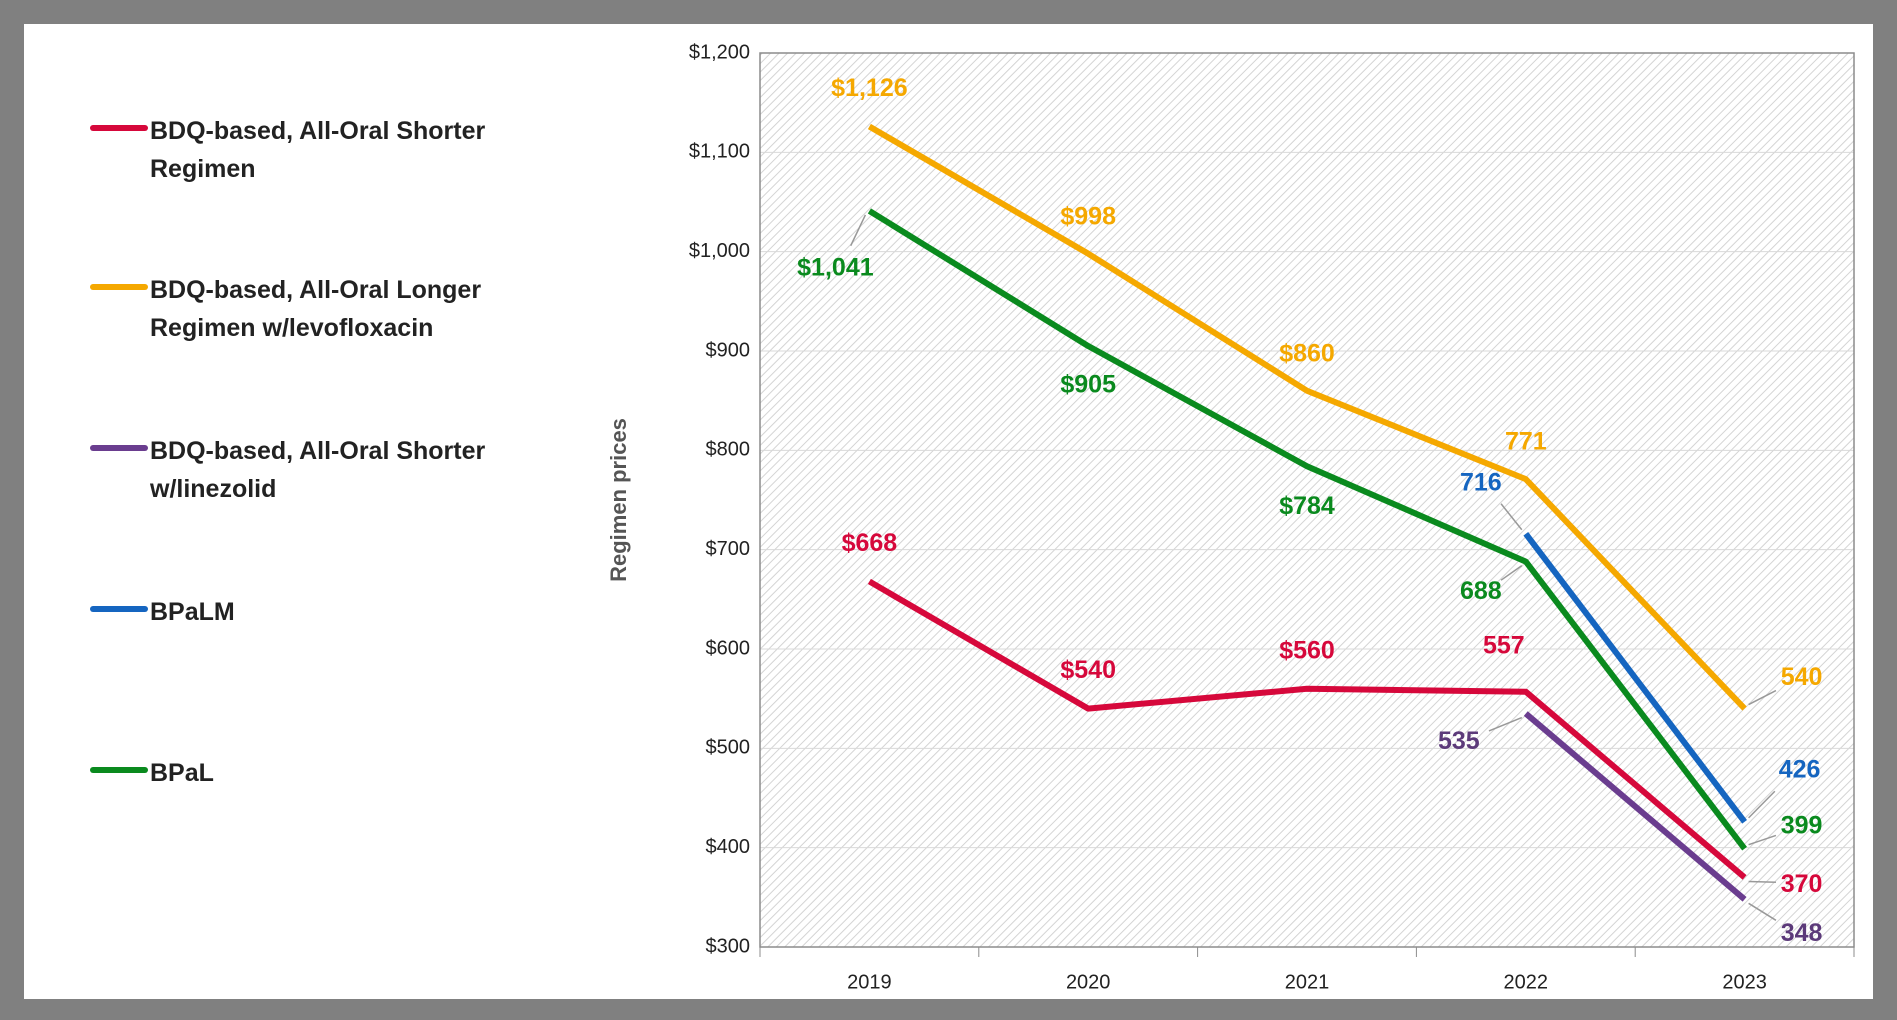 The height and width of the screenshot is (1020, 1897). I want to click on data-label: 535, so click(1459, 741).